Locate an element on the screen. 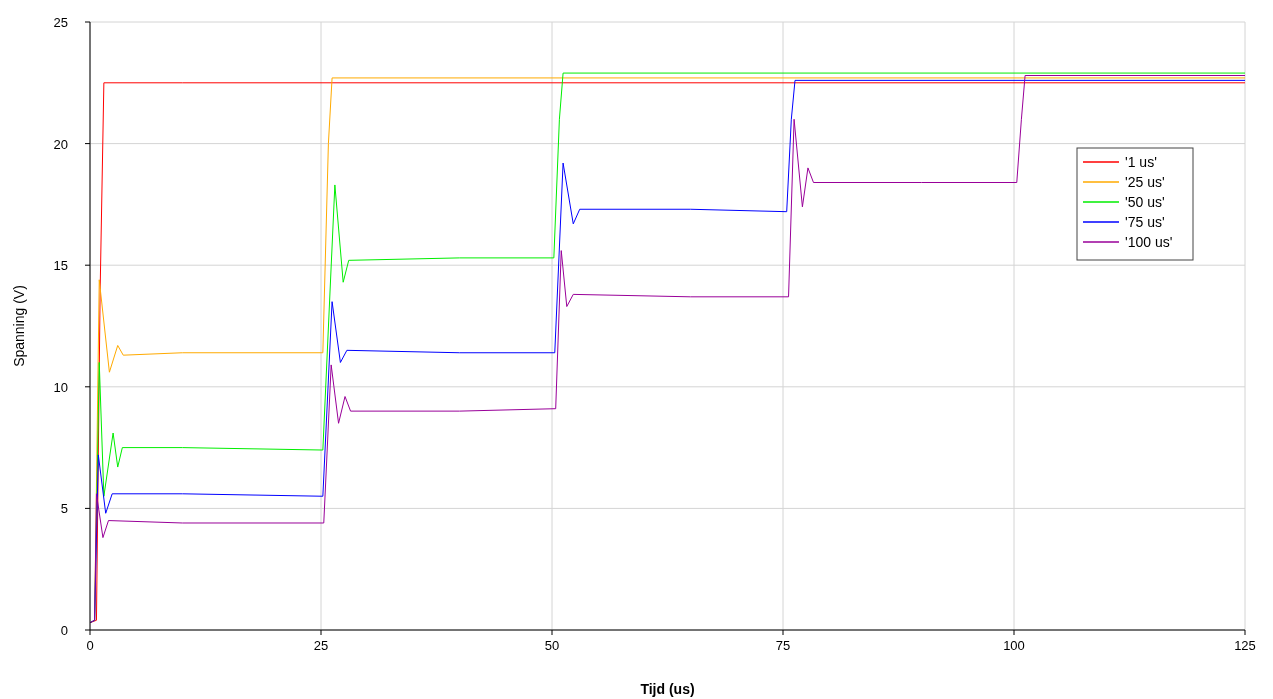 This screenshot has width=1273, height=699. x-tick-label: 0 is located at coordinates (90, 645).